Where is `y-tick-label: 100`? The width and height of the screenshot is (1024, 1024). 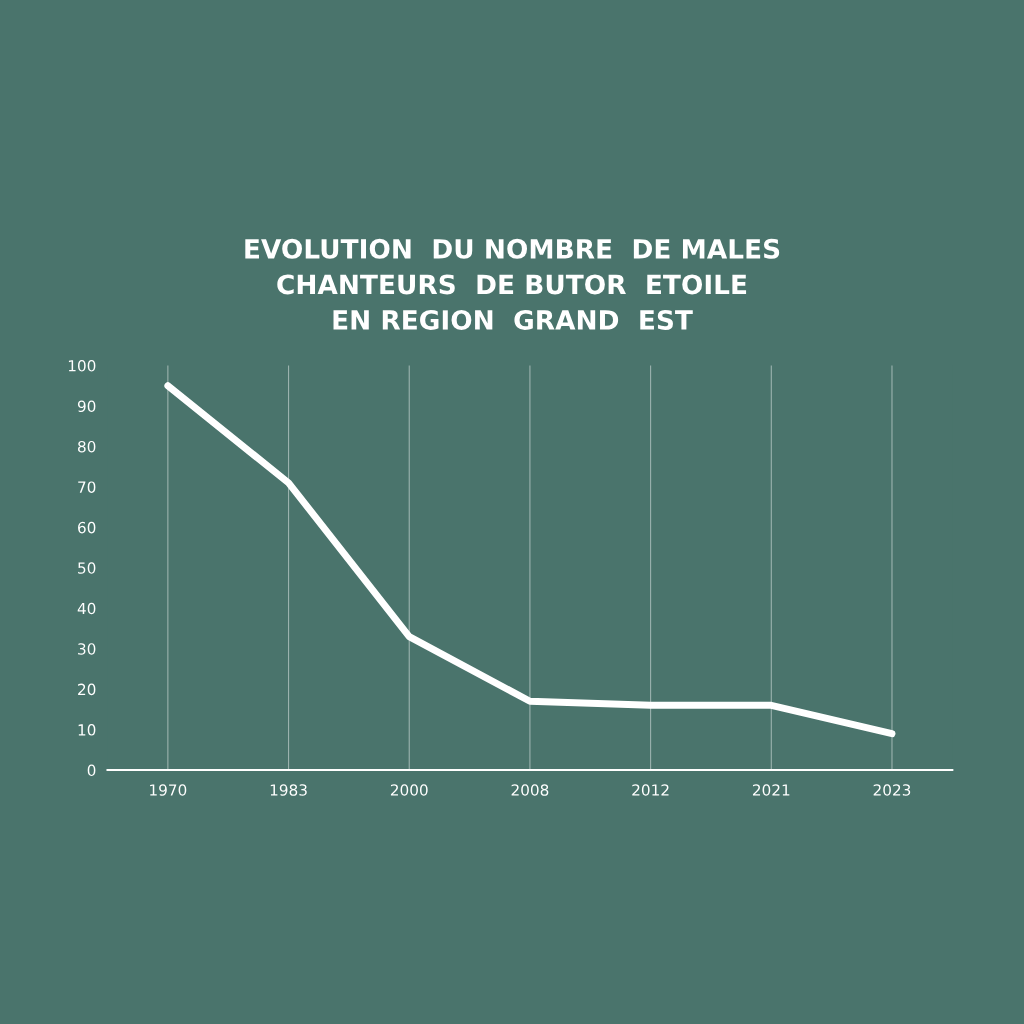 y-tick-label: 100 is located at coordinates (82, 366).